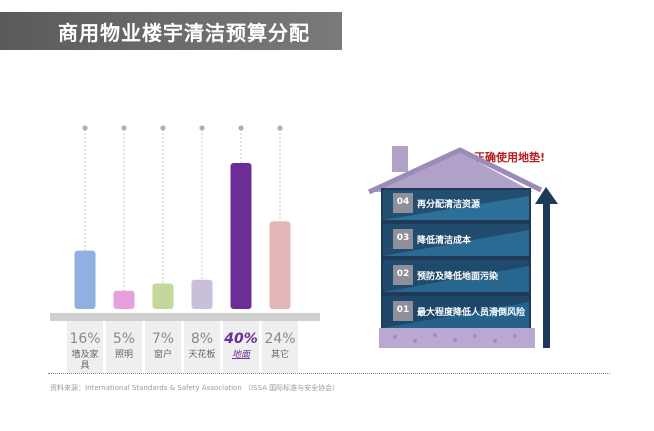 The image size is (654, 431). I want to click on floor-mat, so click(457, 338).